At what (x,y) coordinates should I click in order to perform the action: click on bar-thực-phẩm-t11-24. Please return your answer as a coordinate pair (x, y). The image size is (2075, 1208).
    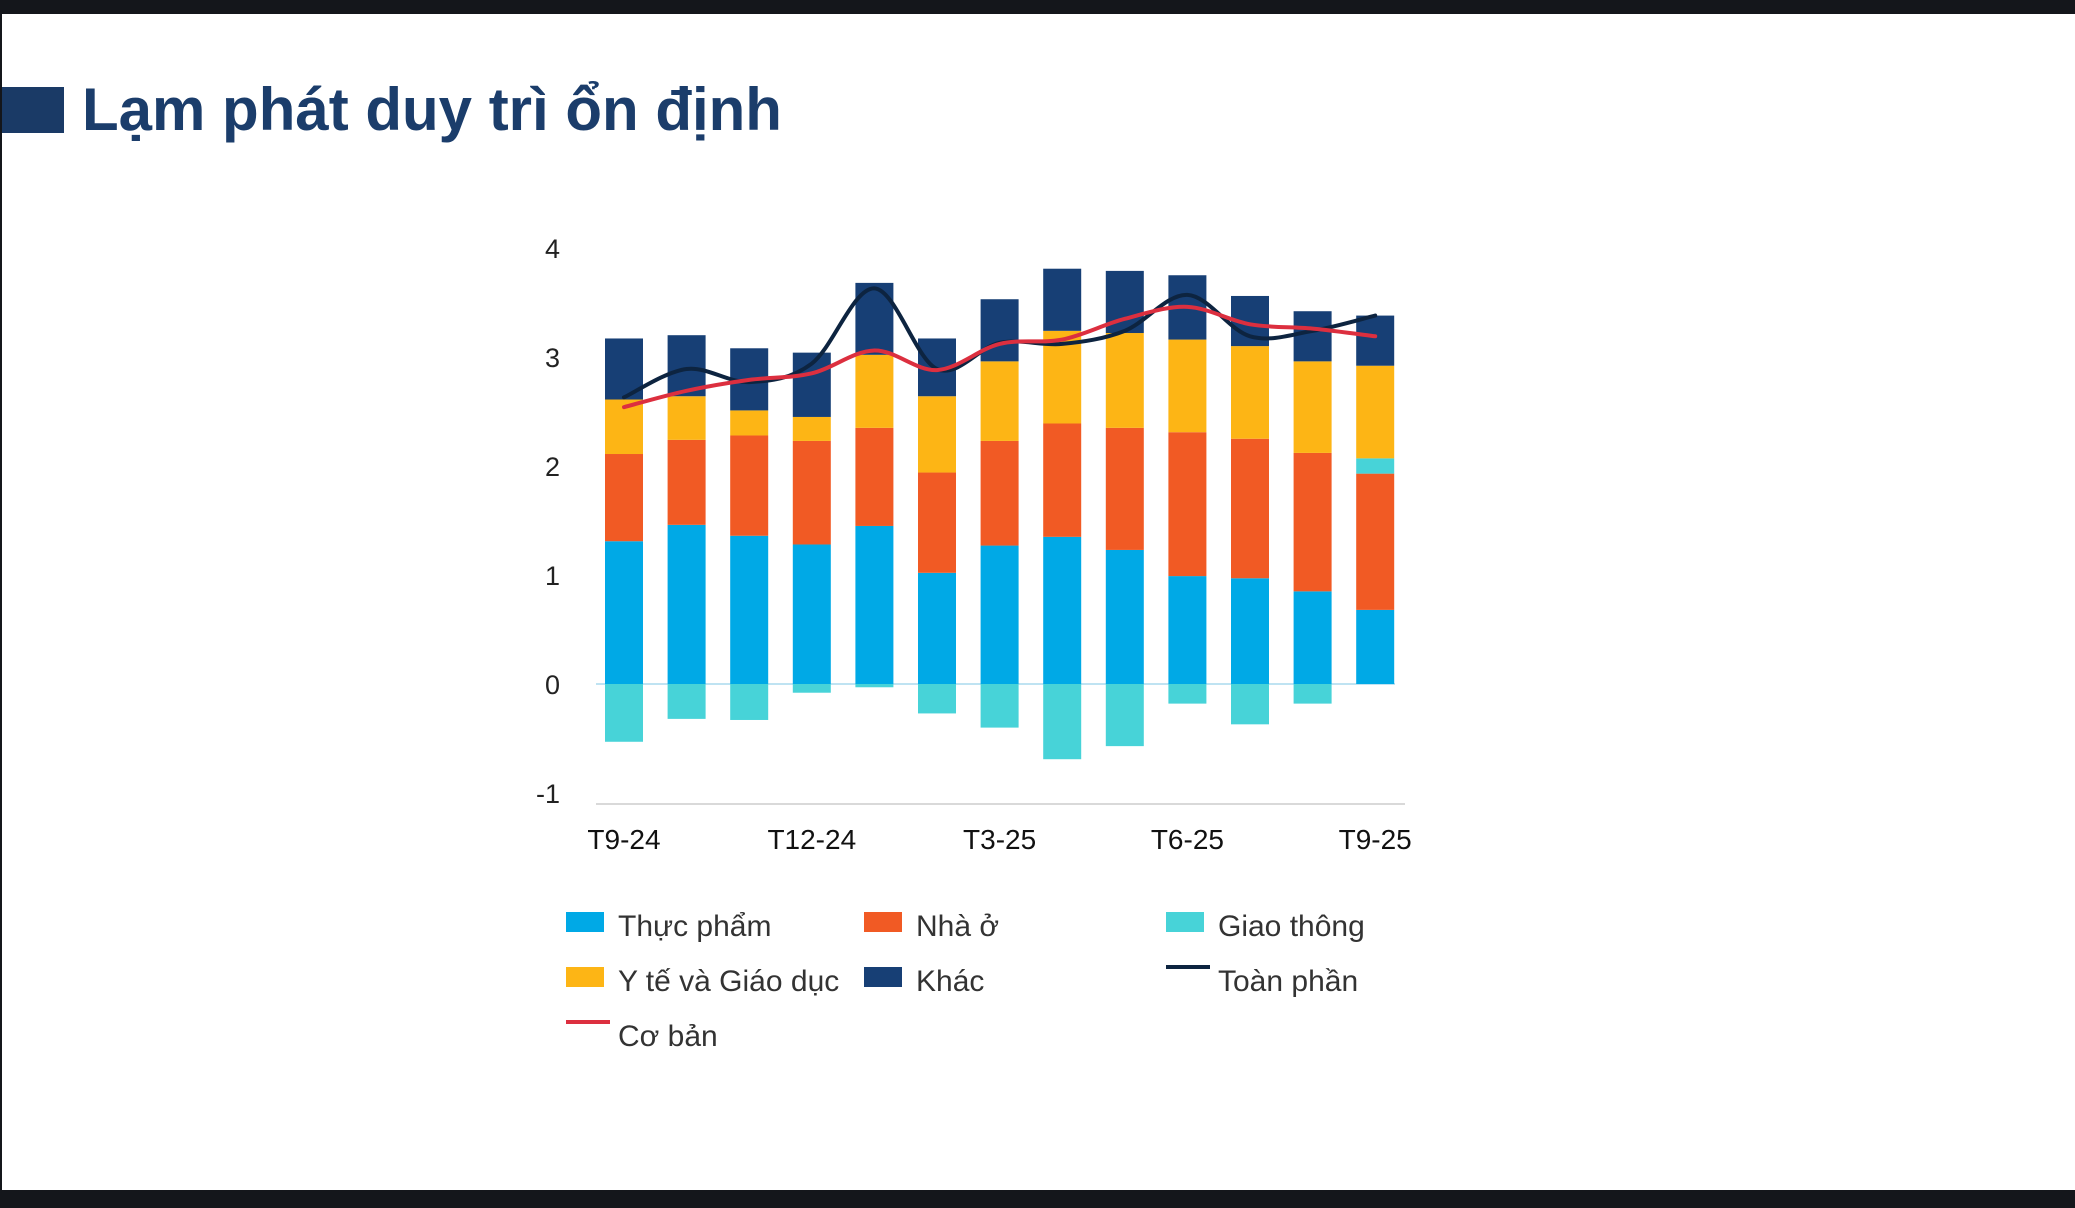
    Looking at the image, I should click on (749, 609).